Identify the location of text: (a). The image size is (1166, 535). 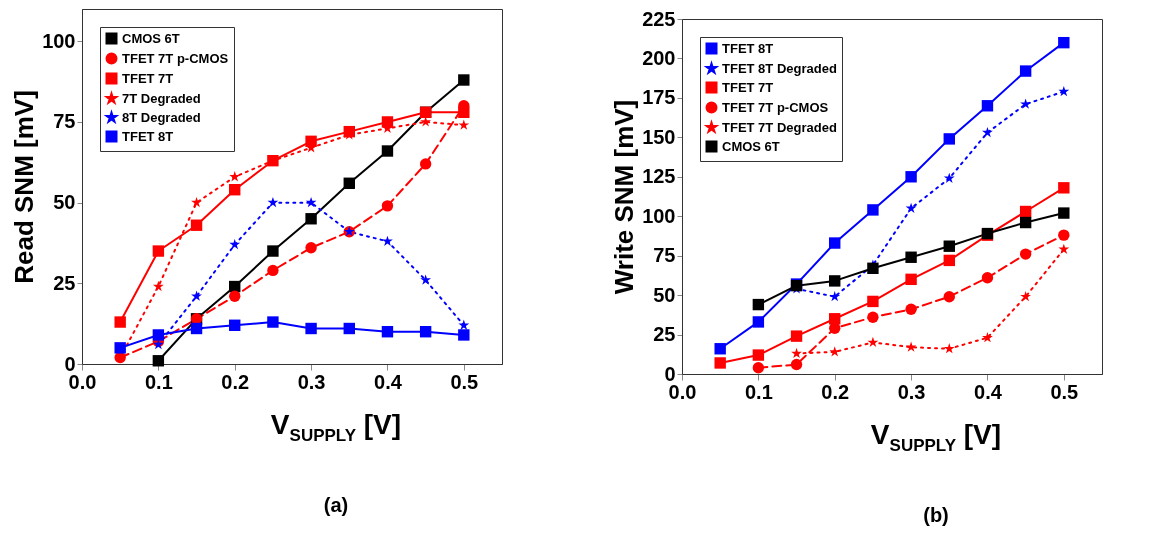
(336, 505).